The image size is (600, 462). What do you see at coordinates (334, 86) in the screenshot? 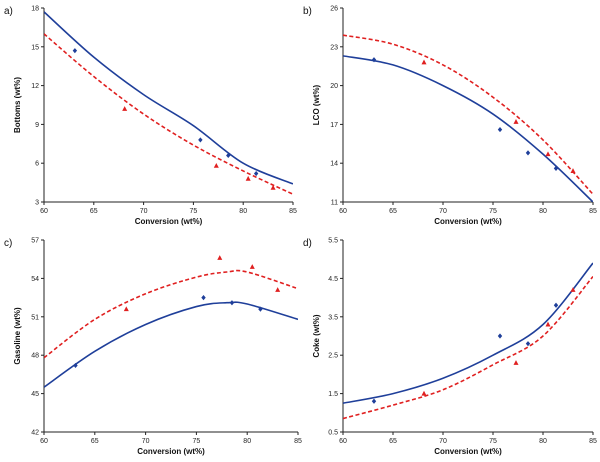
I see `y-tick-label: 20` at bounding box center [334, 86].